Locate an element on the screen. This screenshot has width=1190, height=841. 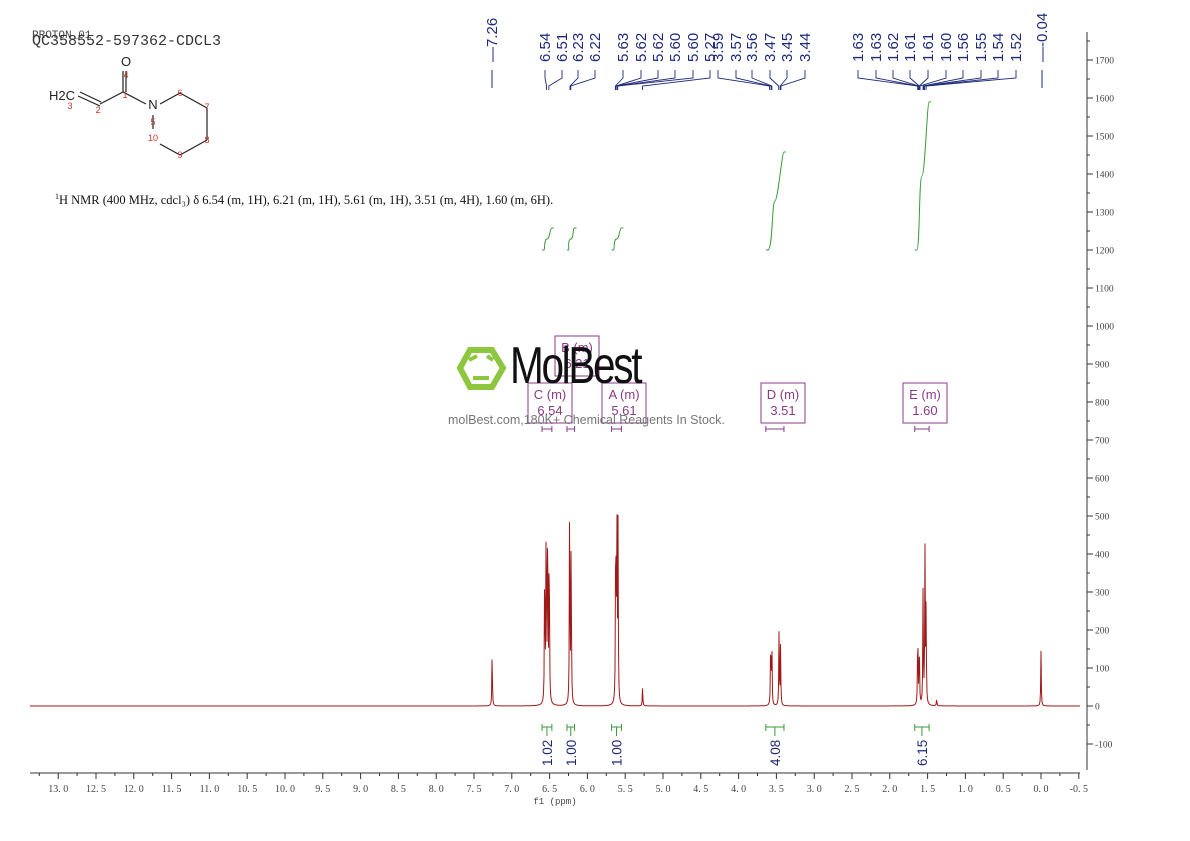
peak-label: 1.55 is located at coordinates (956, 61).